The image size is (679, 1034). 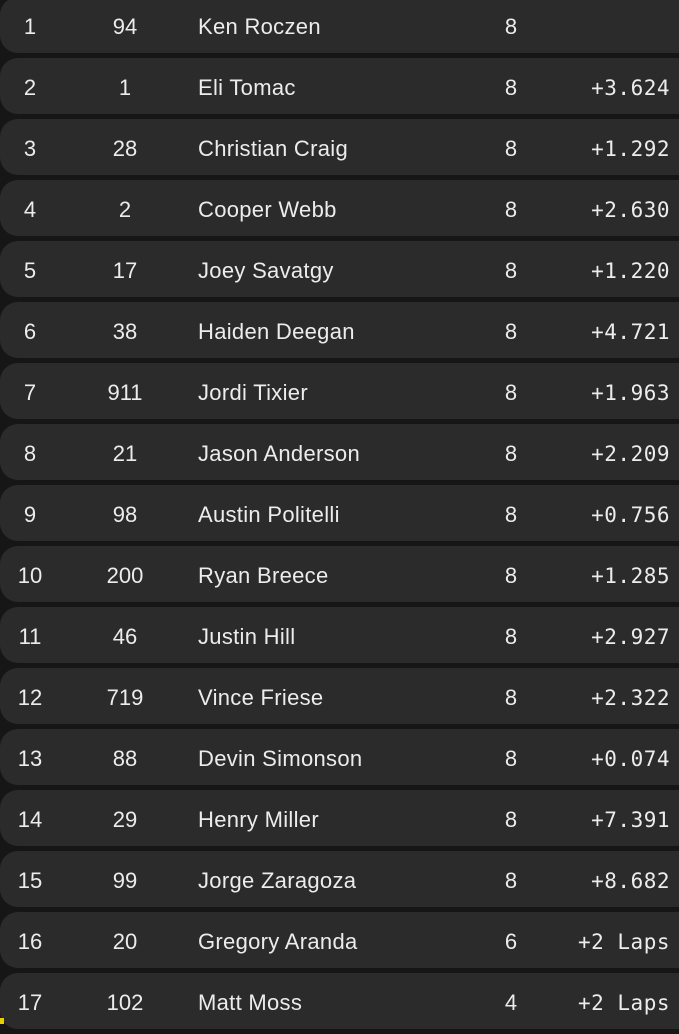 What do you see at coordinates (253, 392) in the screenshot?
I see `rider-name: Jordi Tixier` at bounding box center [253, 392].